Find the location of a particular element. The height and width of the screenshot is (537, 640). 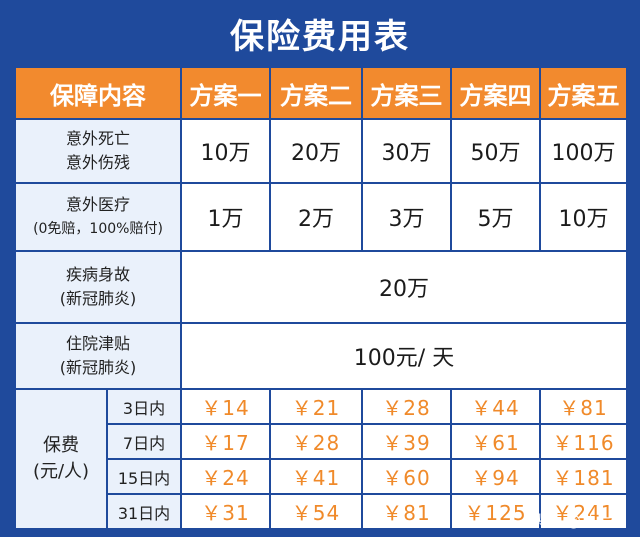

fee-row: 7日内 ￥17 ￥28 ￥39 ￥61 ￥116 is located at coordinates (321, 441).